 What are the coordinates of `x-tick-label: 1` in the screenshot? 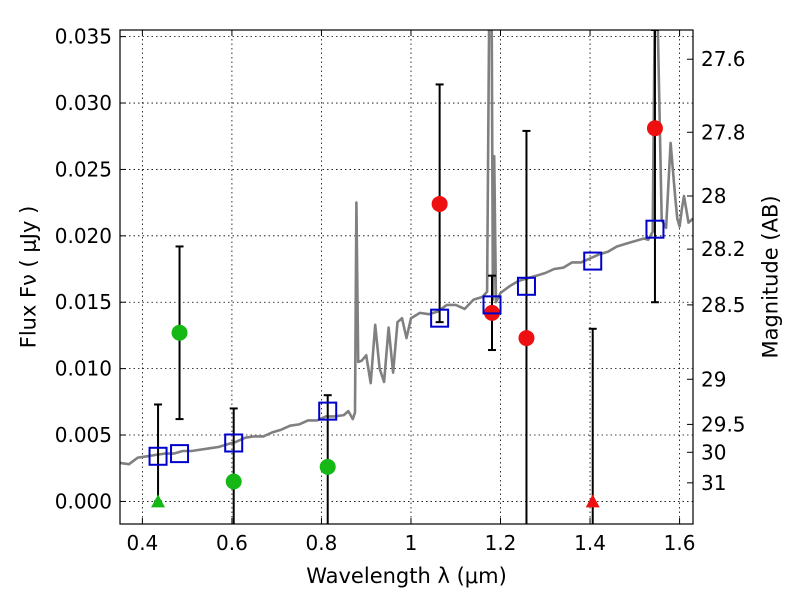 It's located at (411, 543).